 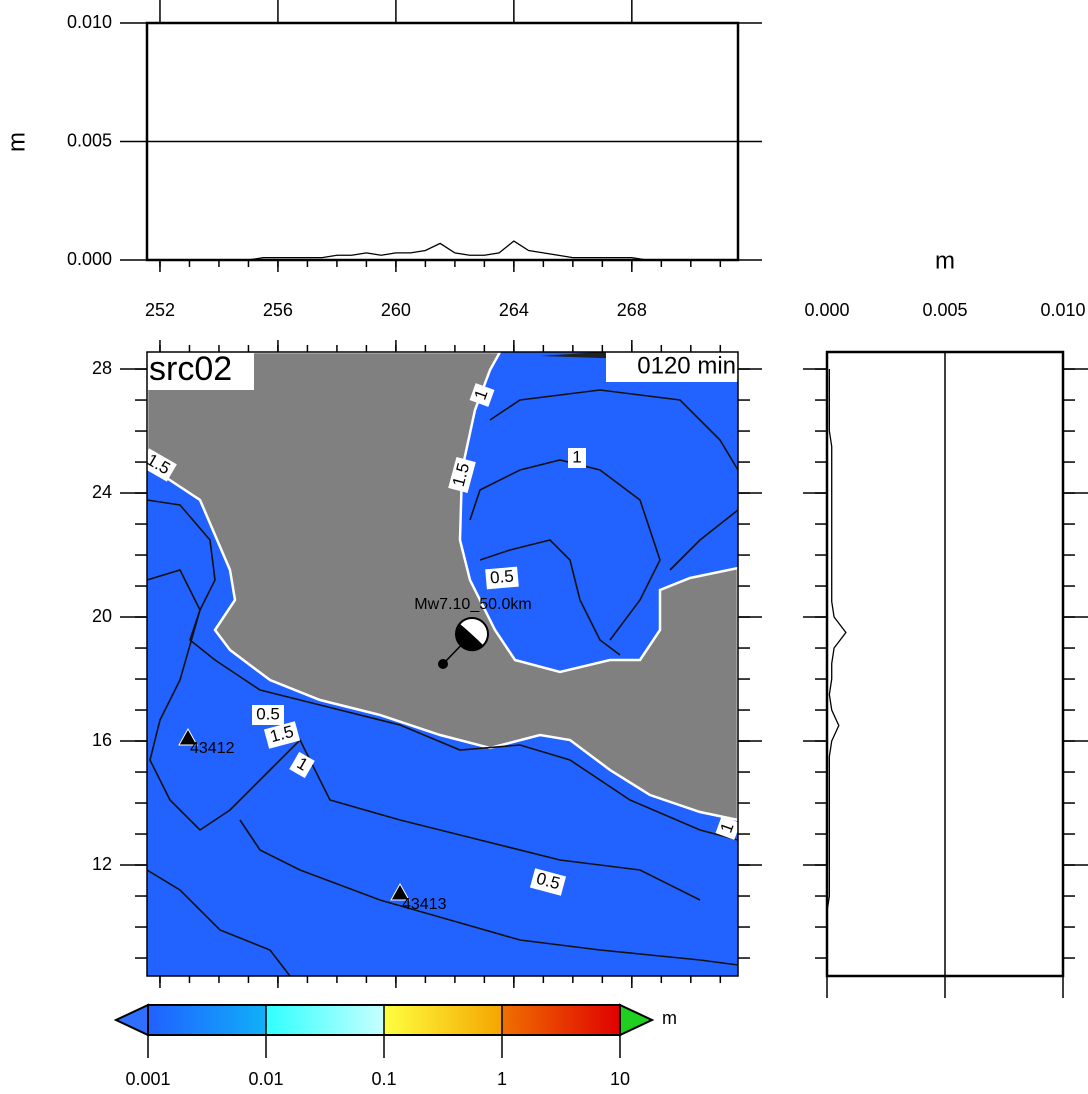 I want to click on station-label: 43412, so click(x=212, y=748).